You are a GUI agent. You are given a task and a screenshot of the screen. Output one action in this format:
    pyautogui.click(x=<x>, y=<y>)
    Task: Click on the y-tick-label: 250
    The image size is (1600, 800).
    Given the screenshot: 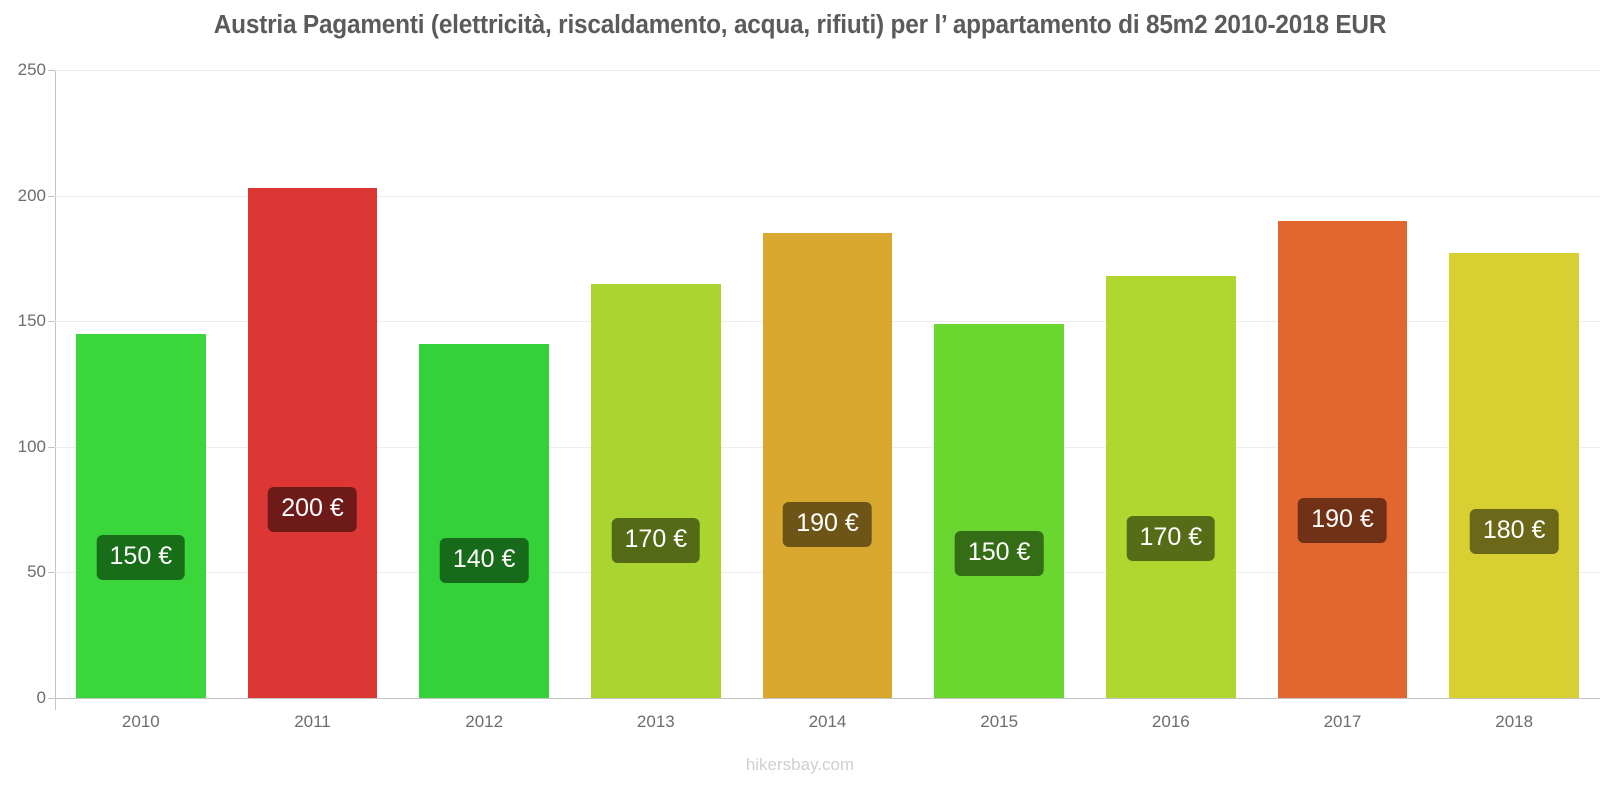 What is the action you would take?
    pyautogui.click(x=31, y=69)
    